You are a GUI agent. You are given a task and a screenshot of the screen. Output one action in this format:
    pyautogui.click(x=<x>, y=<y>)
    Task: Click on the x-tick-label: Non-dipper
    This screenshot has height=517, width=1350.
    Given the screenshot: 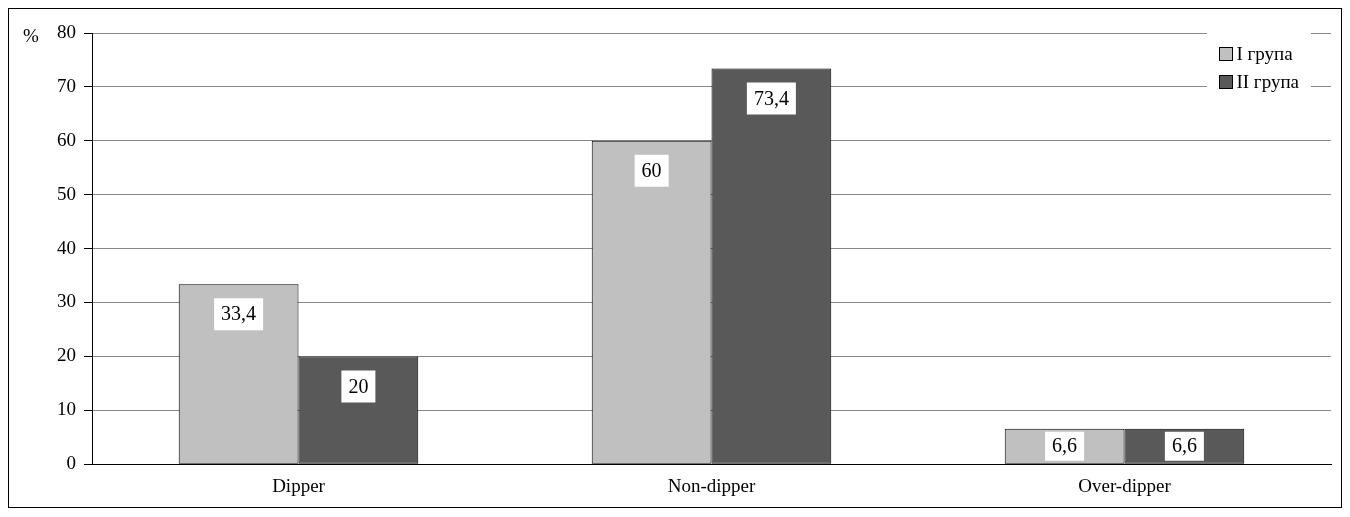 What is the action you would take?
    pyautogui.click(x=711, y=485)
    